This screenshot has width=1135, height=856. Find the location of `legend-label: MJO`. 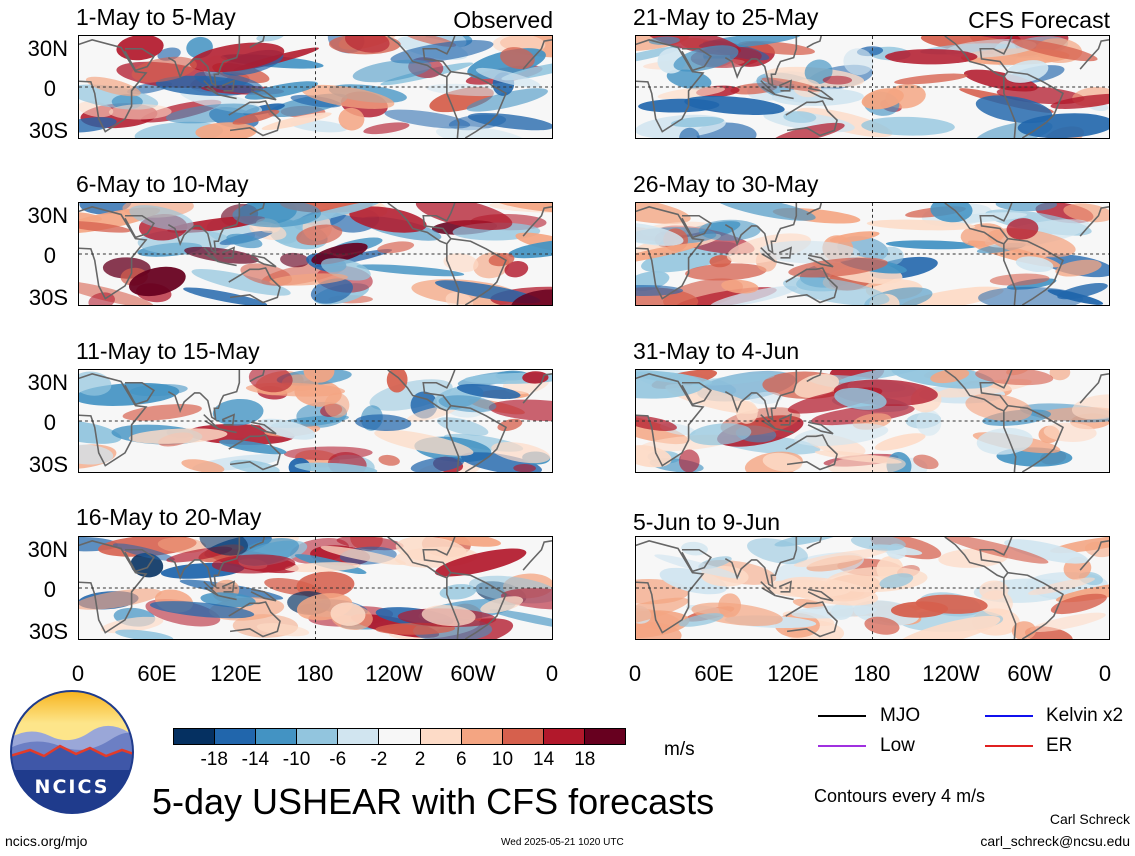

legend-label: MJO is located at coordinates (900, 715).